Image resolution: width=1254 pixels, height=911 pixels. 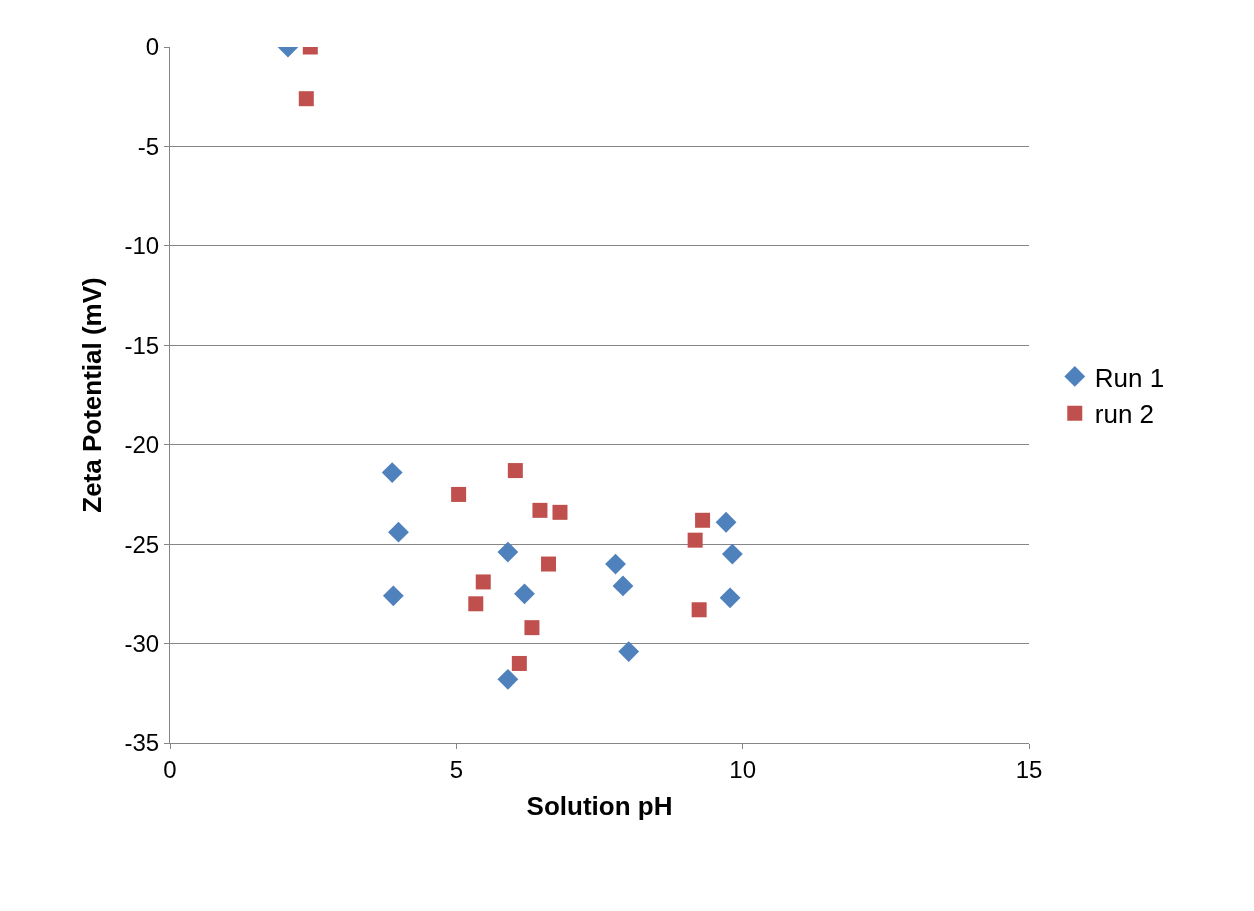 I want to click on x-tick-label: 5, so click(x=456, y=769).